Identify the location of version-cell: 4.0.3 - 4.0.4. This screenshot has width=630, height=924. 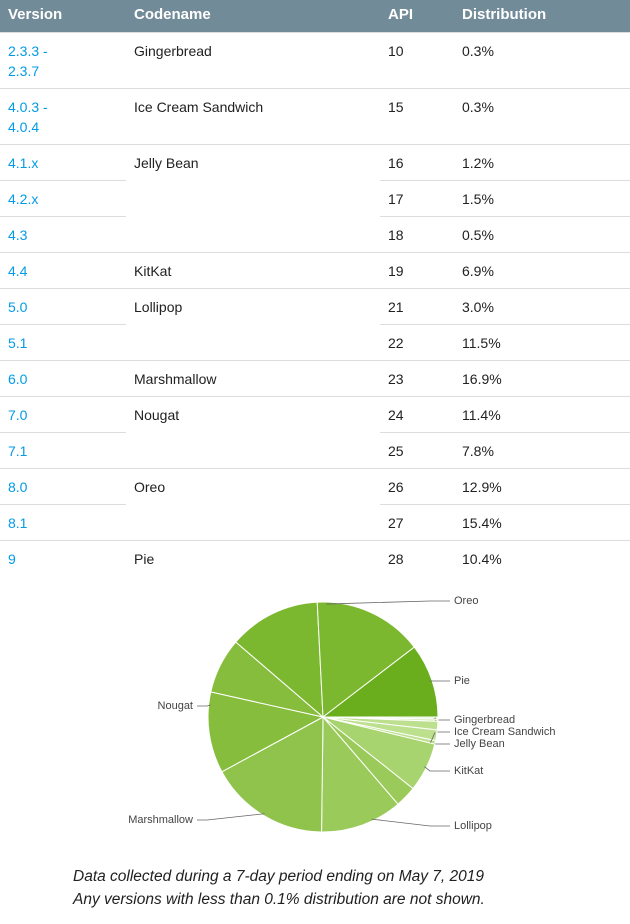
(63, 115).